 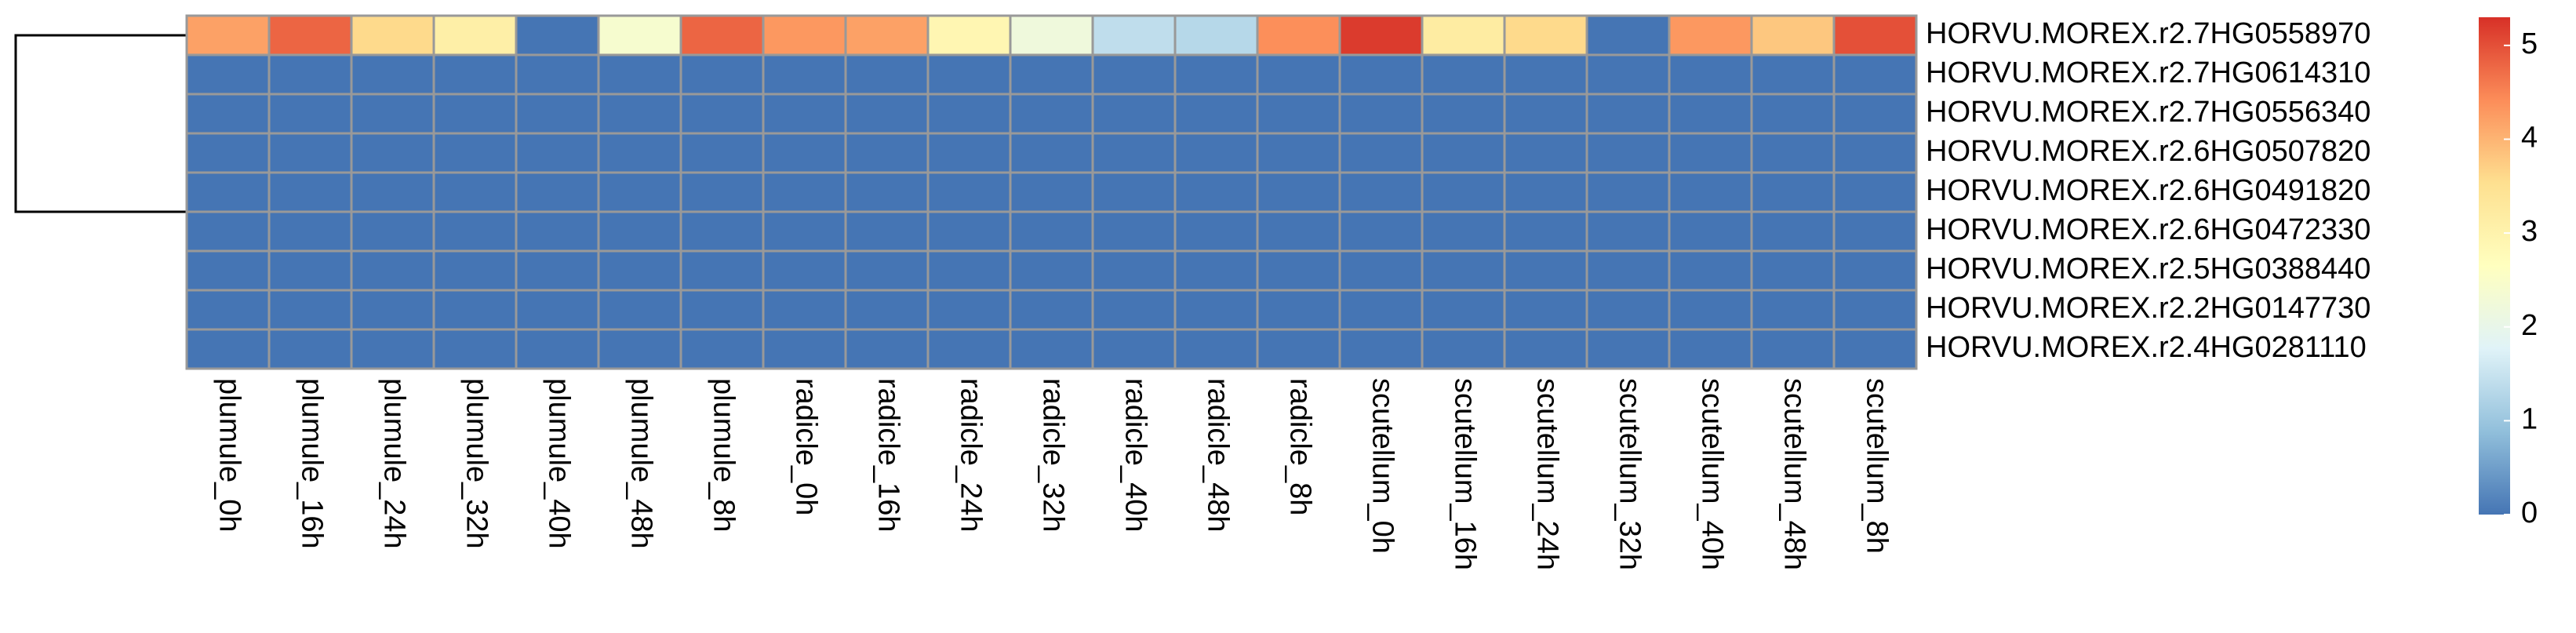 What do you see at coordinates (2148, 151) in the screenshot?
I see `row-label: HORVU.MOREX.r2.6HG0507820` at bounding box center [2148, 151].